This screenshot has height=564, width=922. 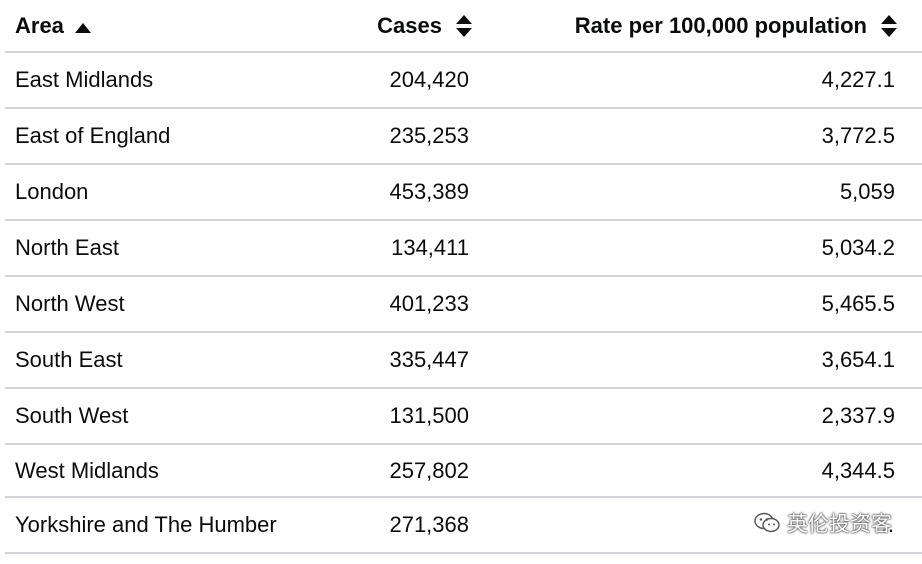 I want to click on cell-area: West Midlands, so click(x=87, y=470).